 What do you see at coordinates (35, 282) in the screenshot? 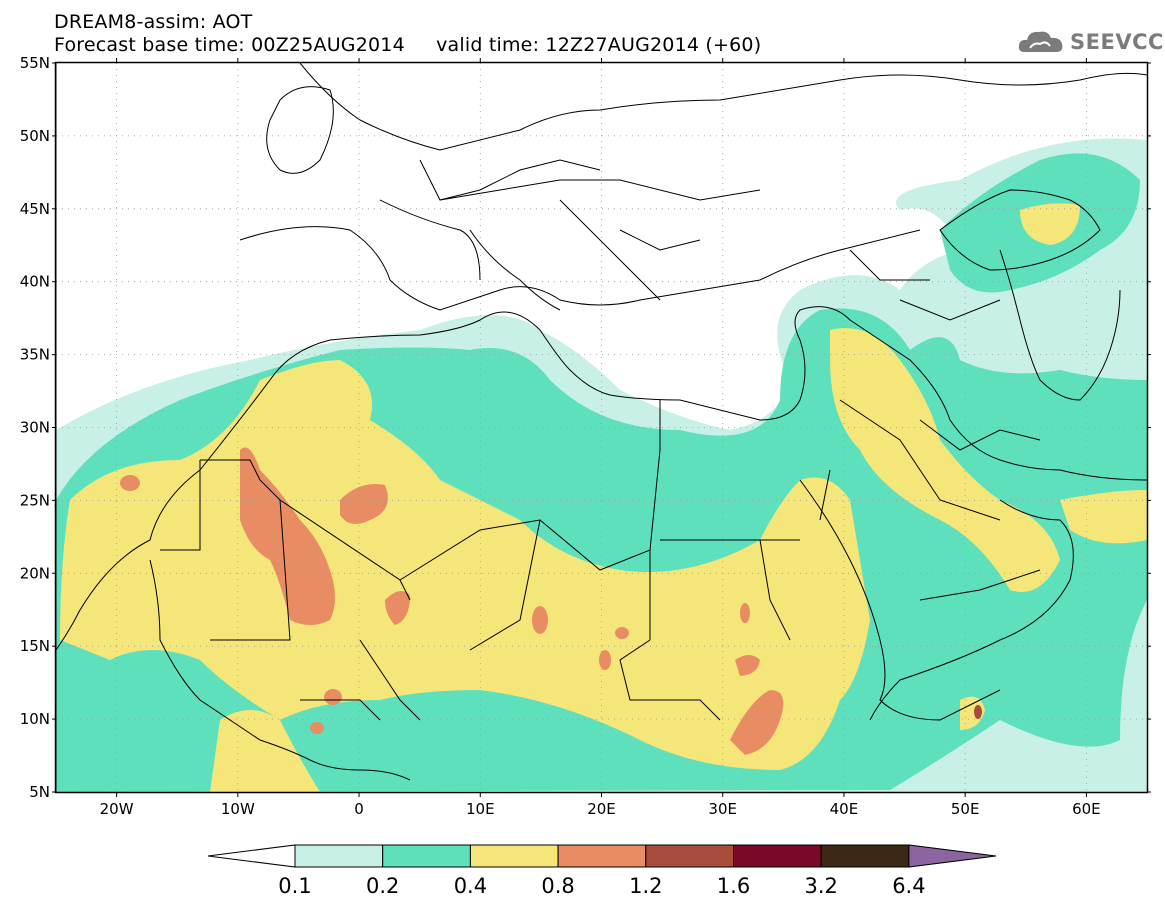
I see `lat-label: 40N` at bounding box center [35, 282].